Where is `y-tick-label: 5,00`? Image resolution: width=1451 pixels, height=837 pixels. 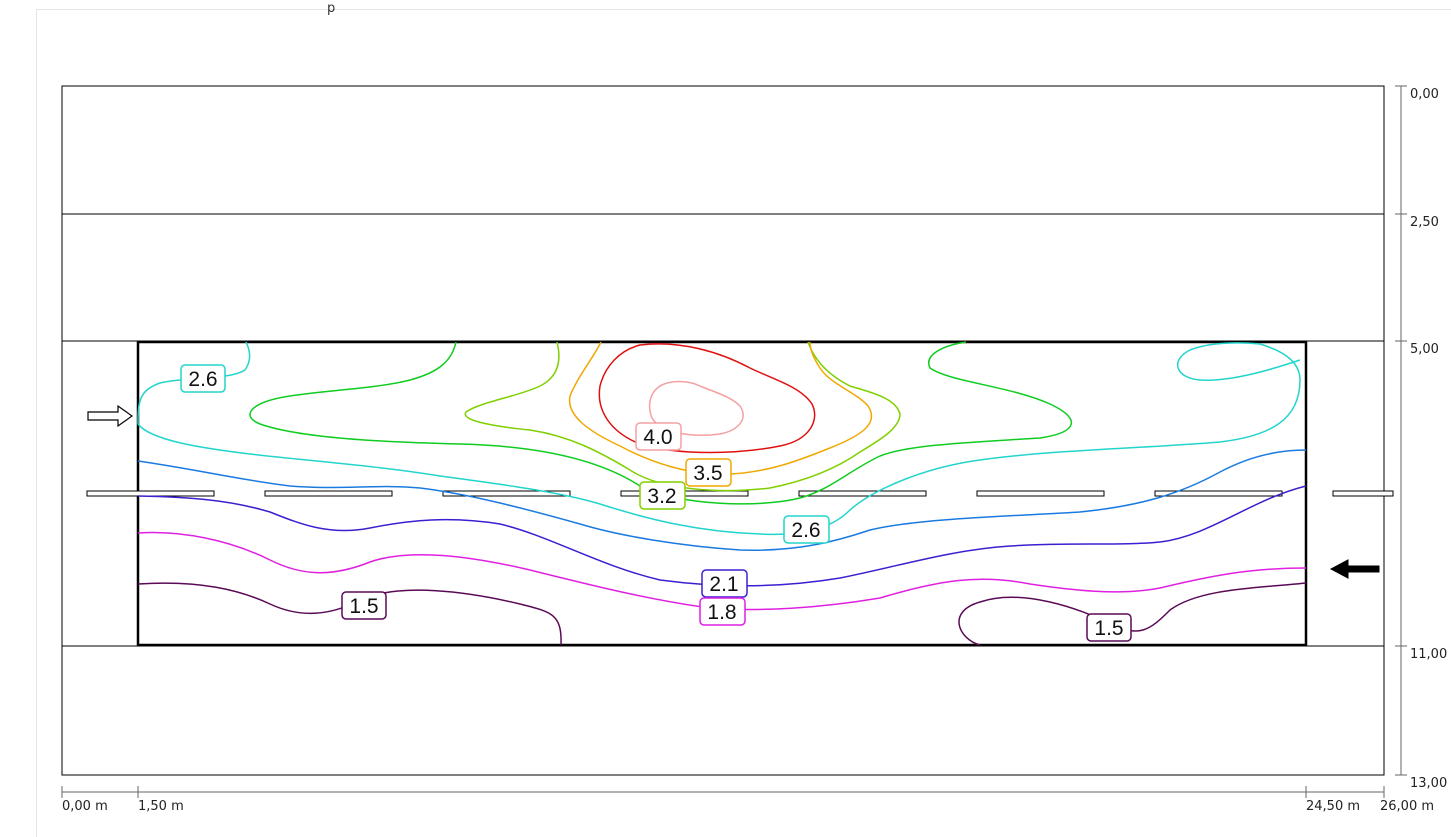
y-tick-label: 5,00 is located at coordinates (1424, 349).